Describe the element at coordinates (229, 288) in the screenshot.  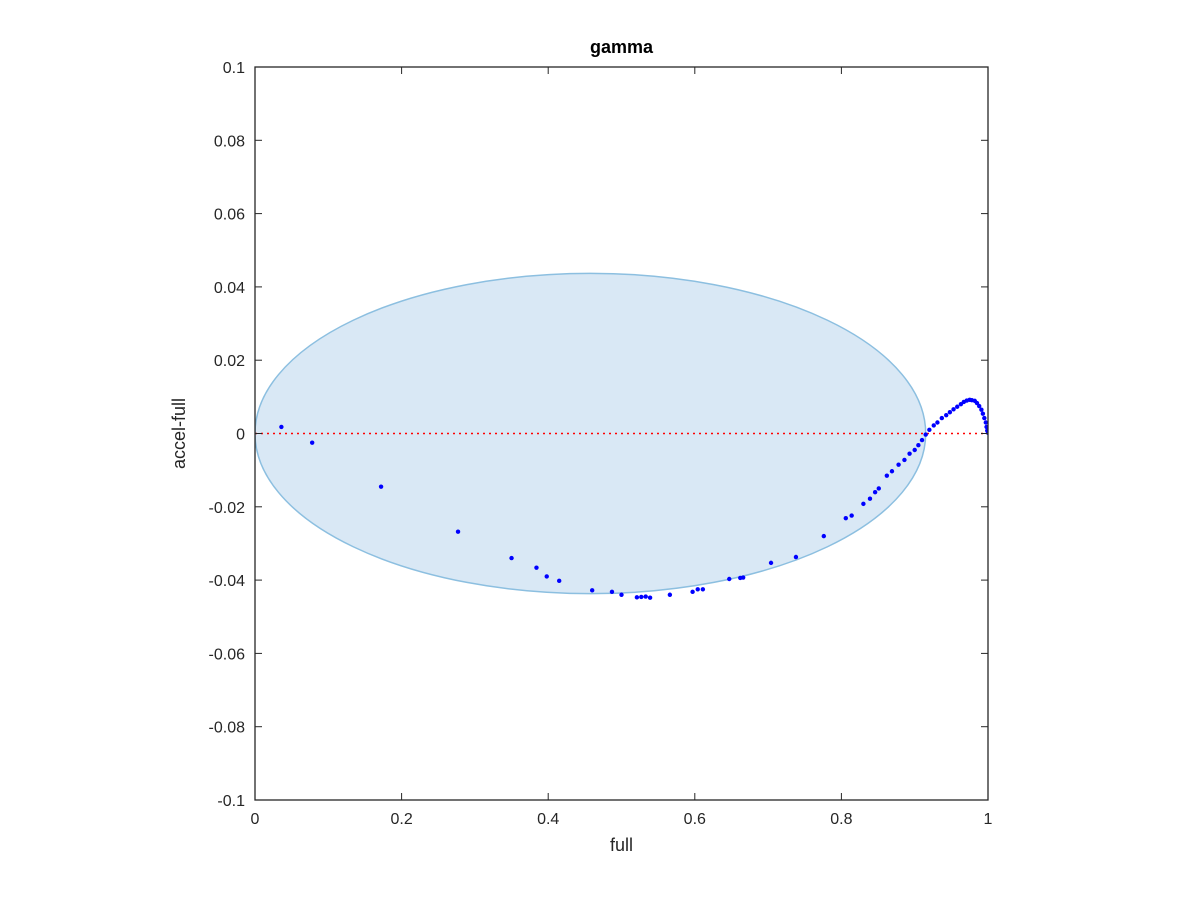
I see `y-tick-label: 0.04` at that location.